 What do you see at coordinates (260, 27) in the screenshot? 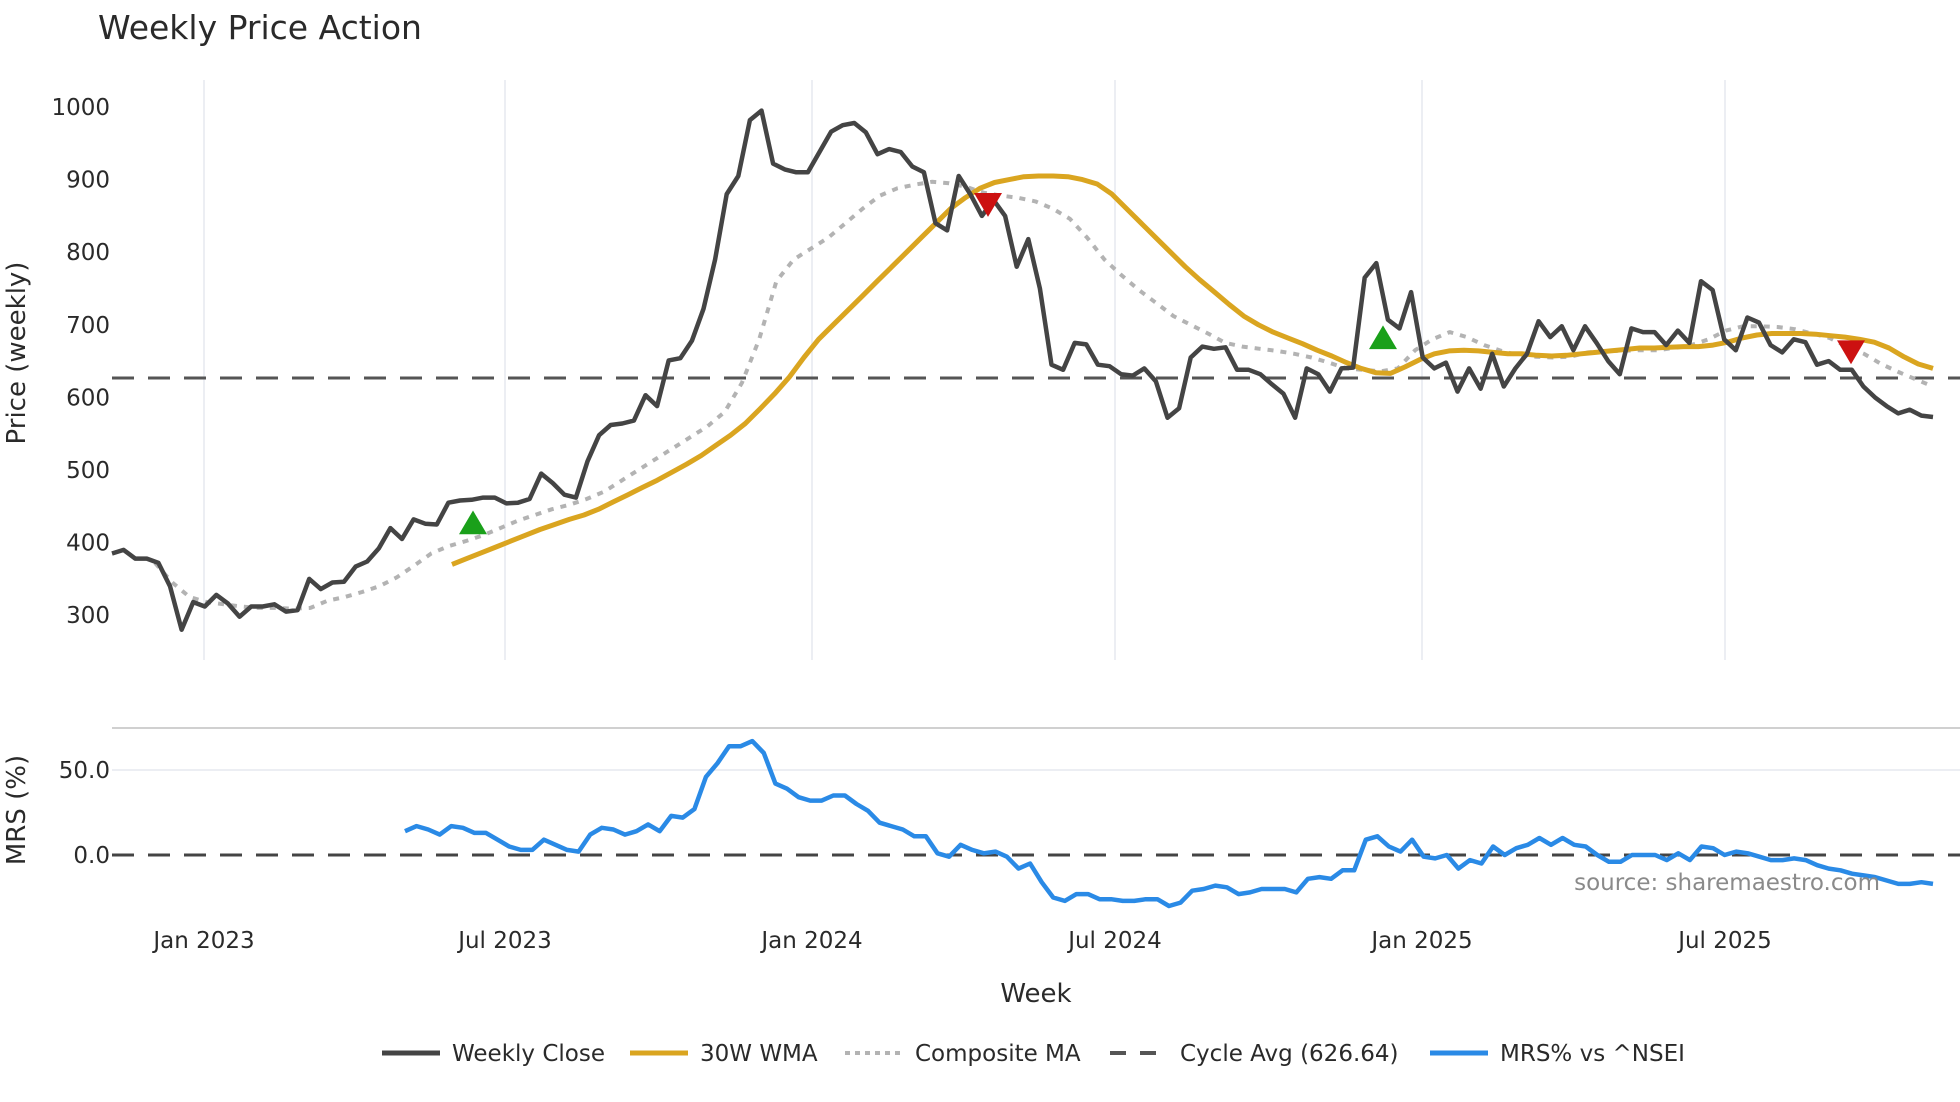
I see `chart-title: Weekly Price Action` at bounding box center [260, 27].